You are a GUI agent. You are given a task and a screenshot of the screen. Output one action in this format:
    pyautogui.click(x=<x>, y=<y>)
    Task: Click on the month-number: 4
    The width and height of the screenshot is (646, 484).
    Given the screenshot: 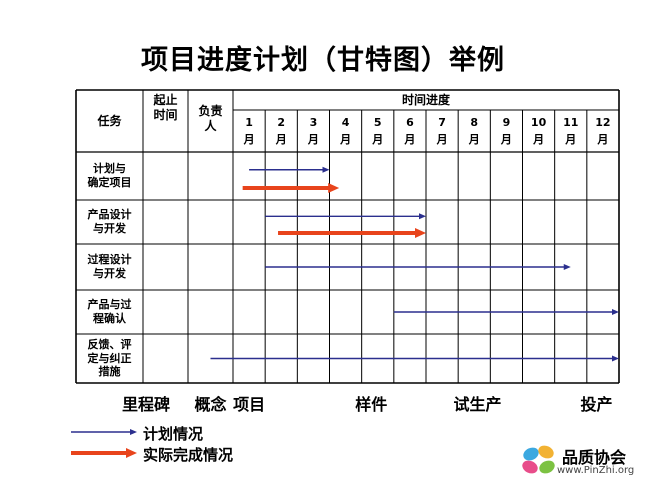 What is the action you would take?
    pyautogui.click(x=345, y=122)
    